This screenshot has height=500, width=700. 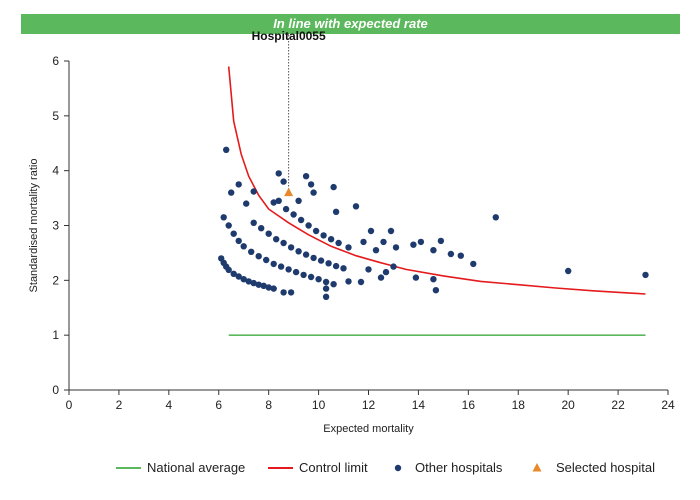 What do you see at coordinates (350, 24) in the screenshot?
I see `status-banner: In line with expected rate` at bounding box center [350, 24].